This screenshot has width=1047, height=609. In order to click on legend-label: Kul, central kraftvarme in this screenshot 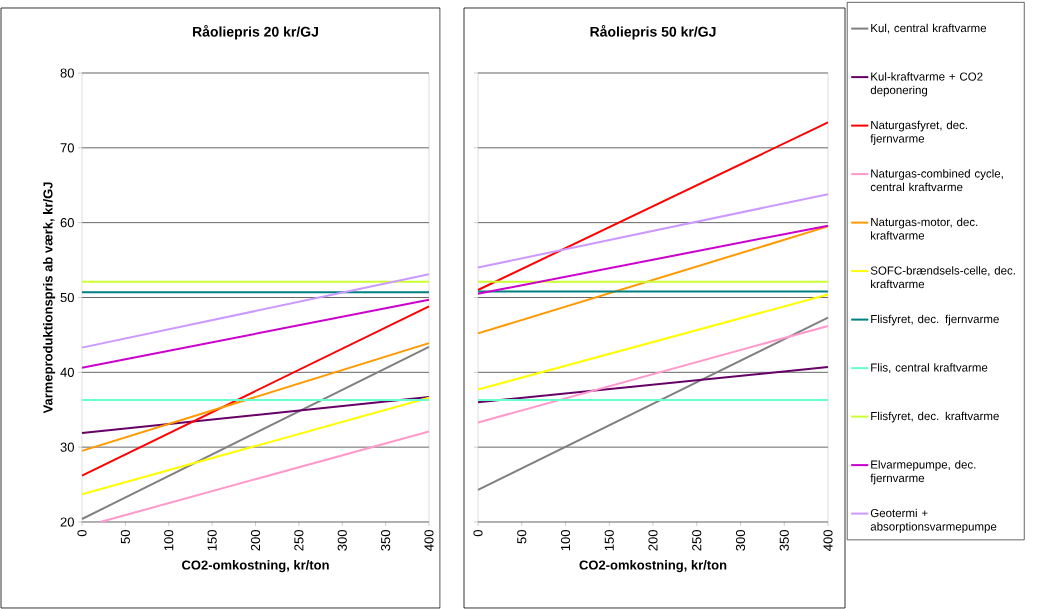, I will do `click(929, 28)`.